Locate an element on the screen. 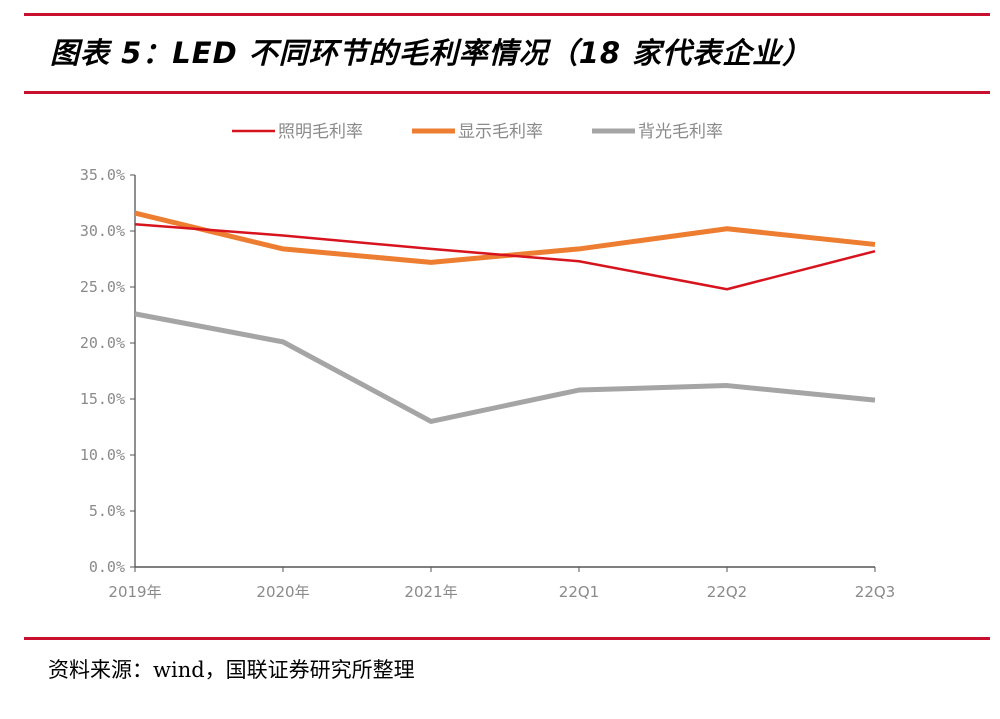 The height and width of the screenshot is (719, 1000). y-tick-label: 0.0% is located at coordinates (107, 567).